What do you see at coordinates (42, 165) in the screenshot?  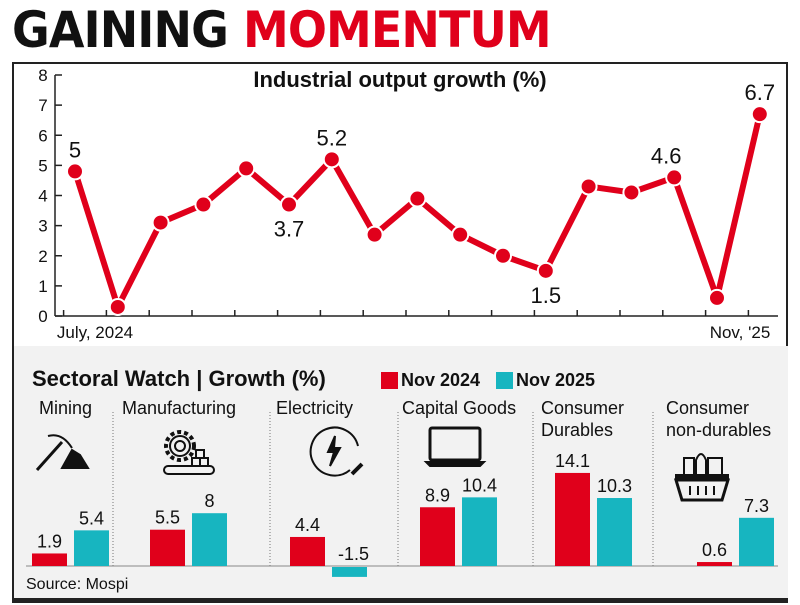 I see `y-tick-label: 5` at bounding box center [42, 165].